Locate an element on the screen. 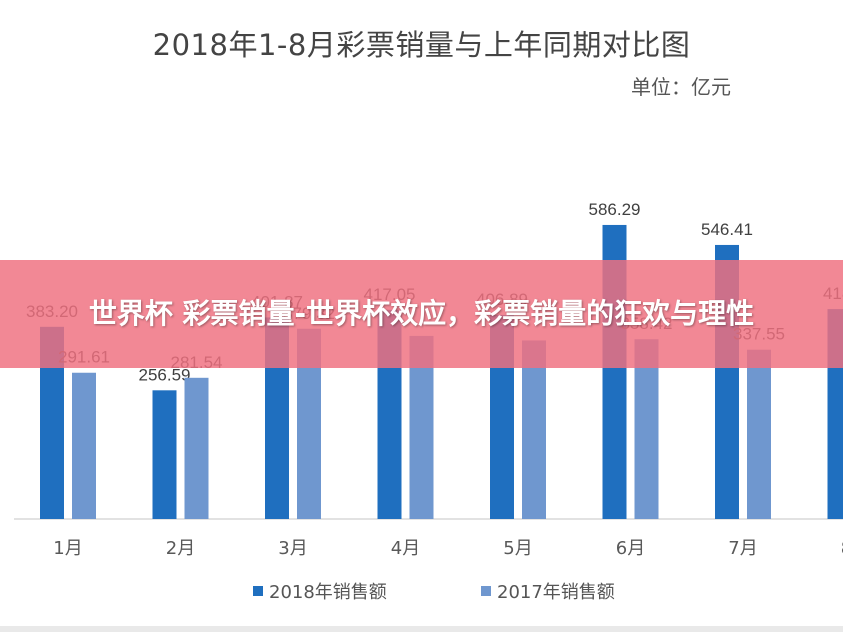  legend-swatch-2018 is located at coordinates (258, 591).